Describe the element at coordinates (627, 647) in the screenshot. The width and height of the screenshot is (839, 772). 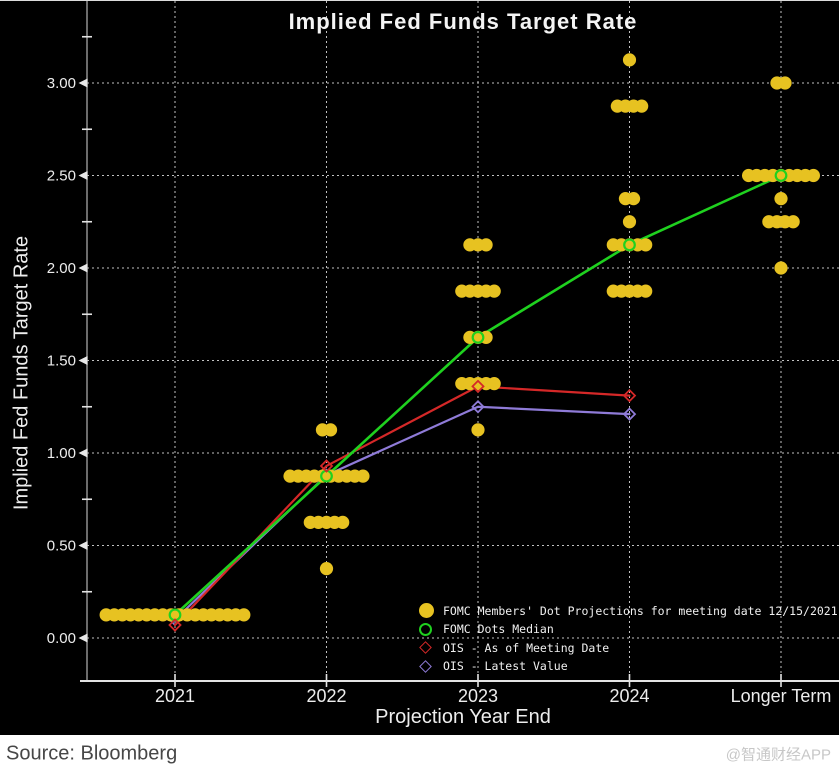
I see `legend-item-ois-meeting: OIS - As of Meeting Date` at that location.